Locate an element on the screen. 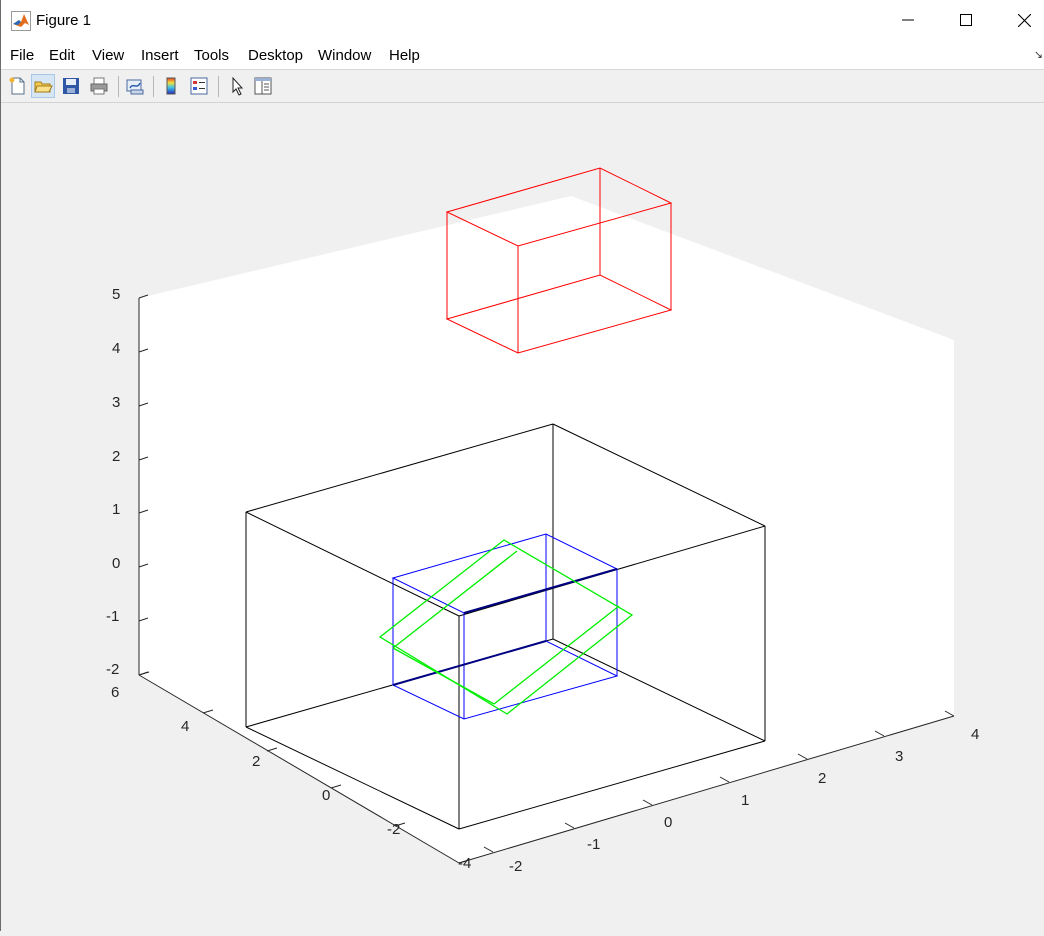  menu-help: Help is located at coordinates (404, 55).